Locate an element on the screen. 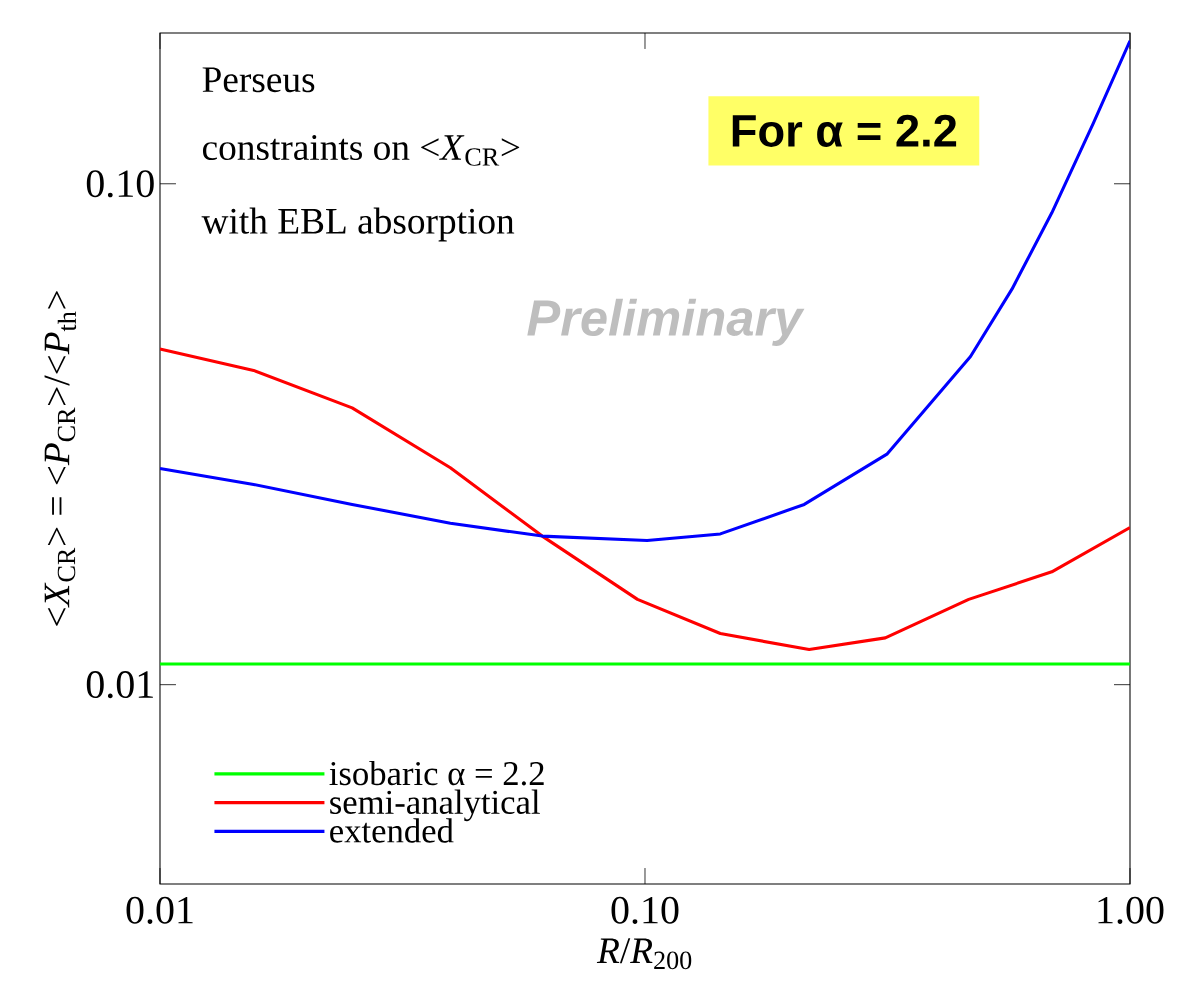 This screenshot has width=1189, height=1002. annotation: Perseus is located at coordinates (258, 80).